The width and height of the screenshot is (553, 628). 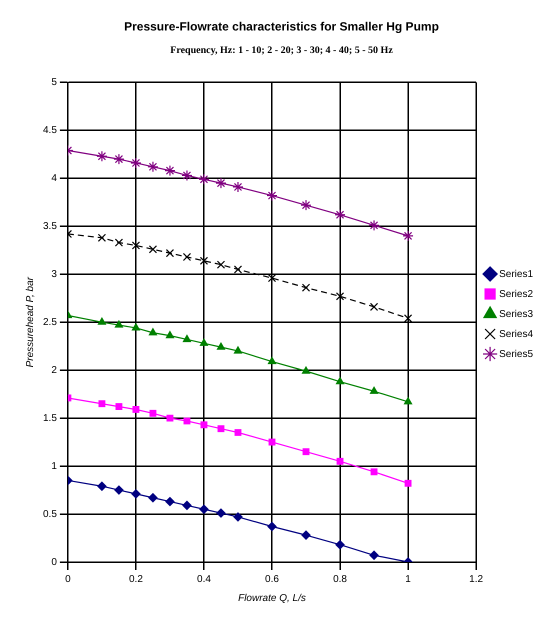 What do you see at coordinates (408, 579) in the screenshot?
I see `x-tick-label: 1` at bounding box center [408, 579].